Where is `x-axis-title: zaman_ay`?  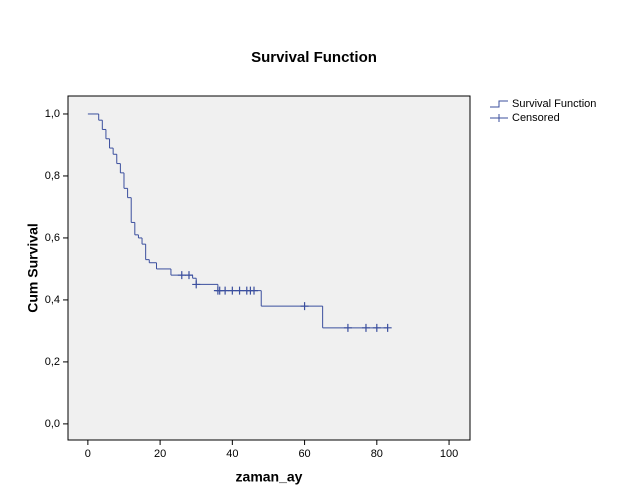
x-axis-title: zaman_ay is located at coordinates (269, 477).